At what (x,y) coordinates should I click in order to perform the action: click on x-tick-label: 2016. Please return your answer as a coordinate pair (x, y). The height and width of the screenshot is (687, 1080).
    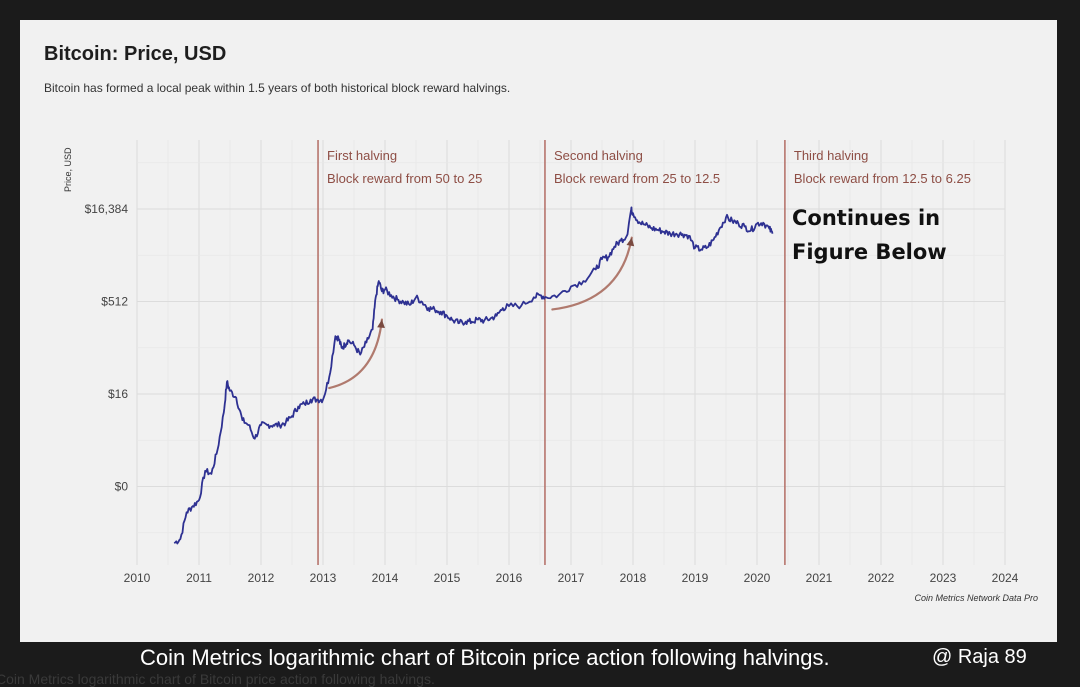
    Looking at the image, I should click on (509, 578).